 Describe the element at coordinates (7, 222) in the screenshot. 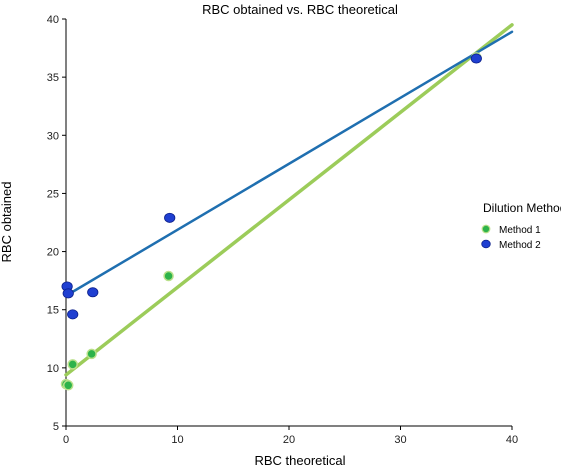

I see `y-axis-title: RBC obtained` at that location.